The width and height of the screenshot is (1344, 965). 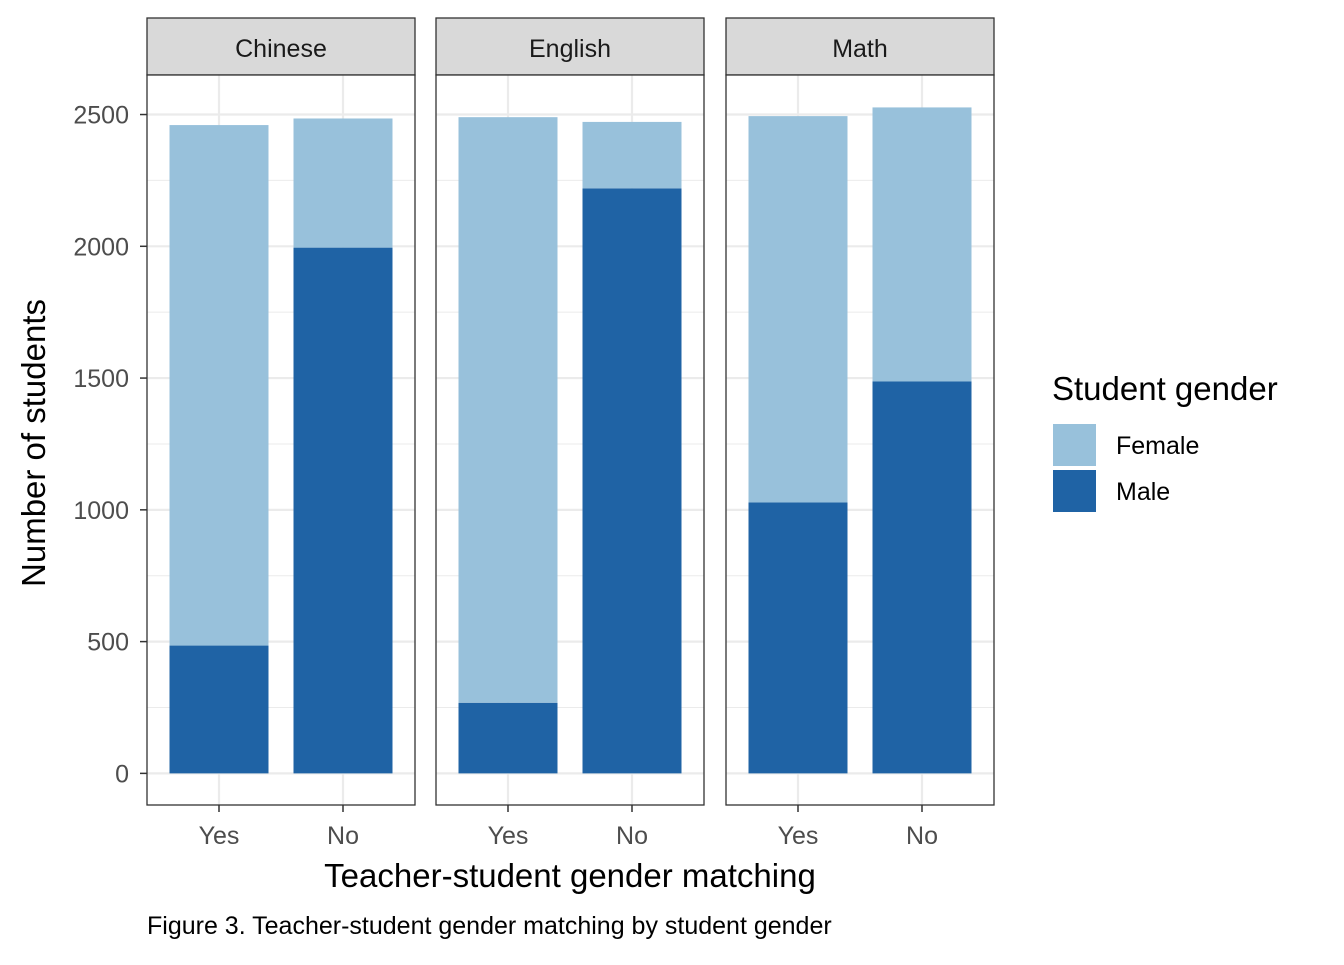 I want to click on bar-male-chinese-yes, so click(x=219, y=709).